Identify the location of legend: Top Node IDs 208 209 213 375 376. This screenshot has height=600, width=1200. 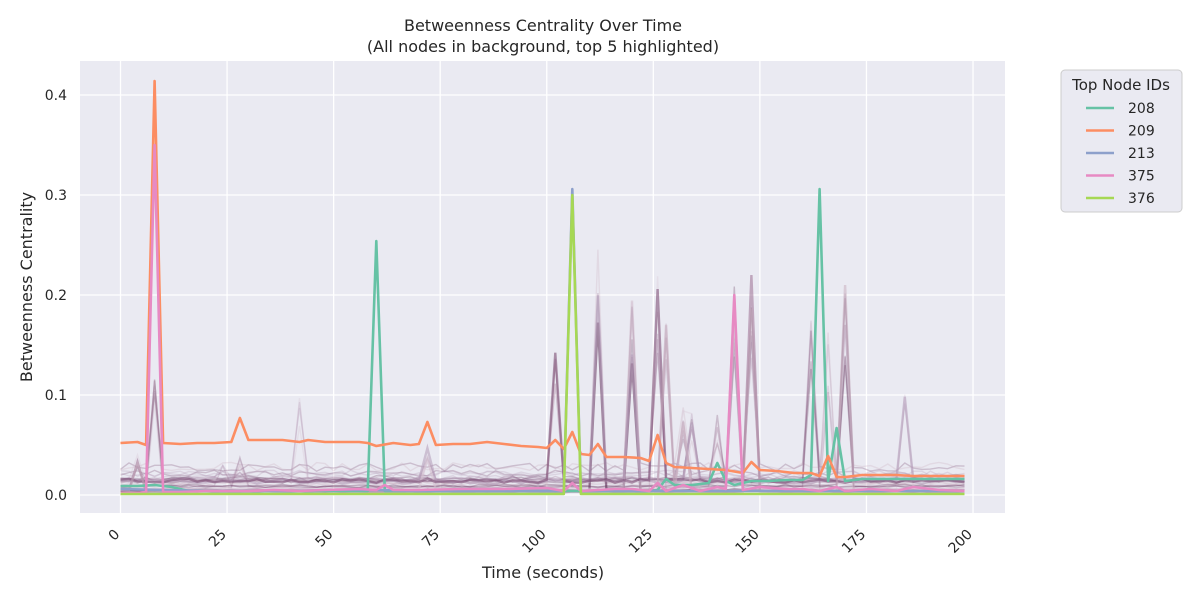
(1121, 141).